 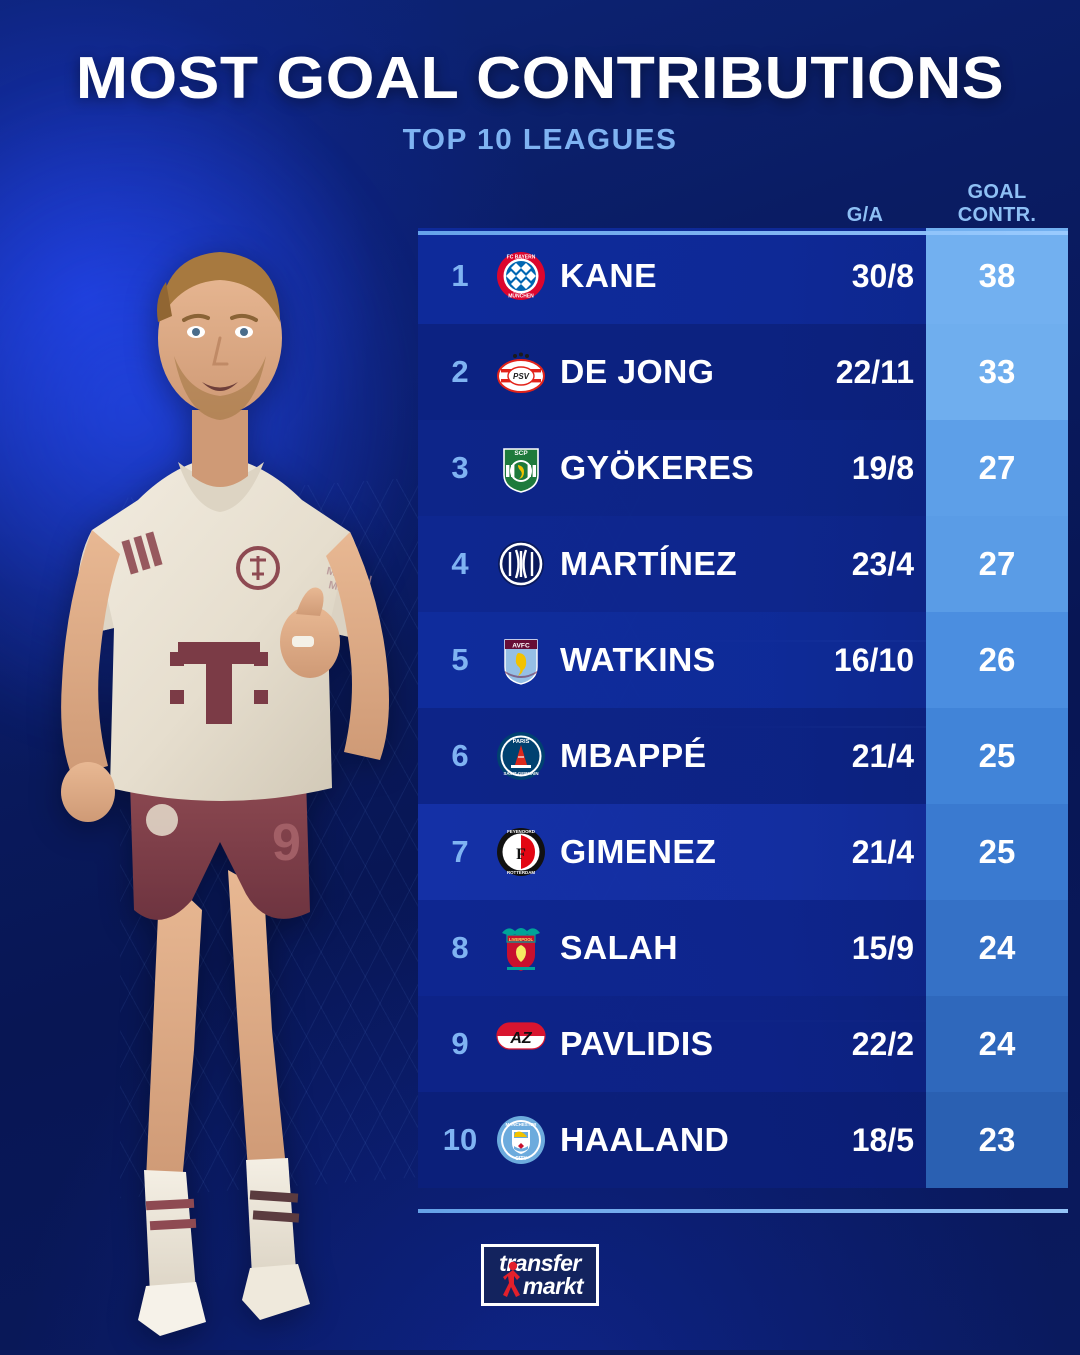 What do you see at coordinates (657, 467) in the screenshot?
I see `player-name: GYÖKERES` at bounding box center [657, 467].